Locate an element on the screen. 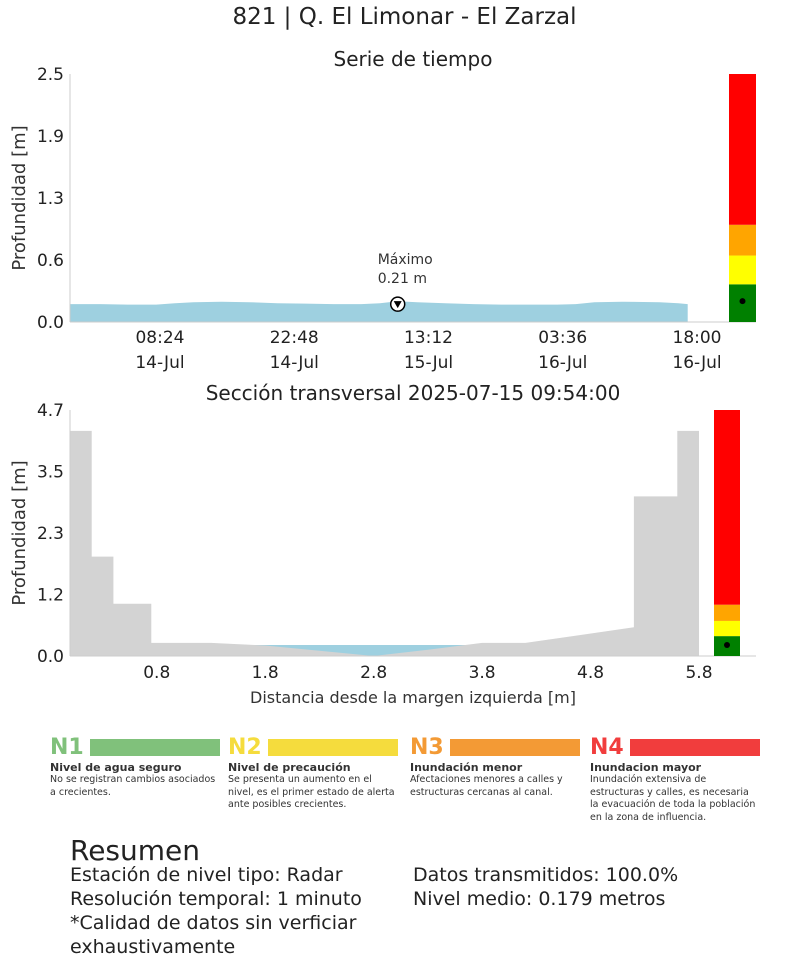 This screenshot has height=969, width=809. summary-mean-level: Nivel medio: 0.179 metros is located at coordinates (539, 899).